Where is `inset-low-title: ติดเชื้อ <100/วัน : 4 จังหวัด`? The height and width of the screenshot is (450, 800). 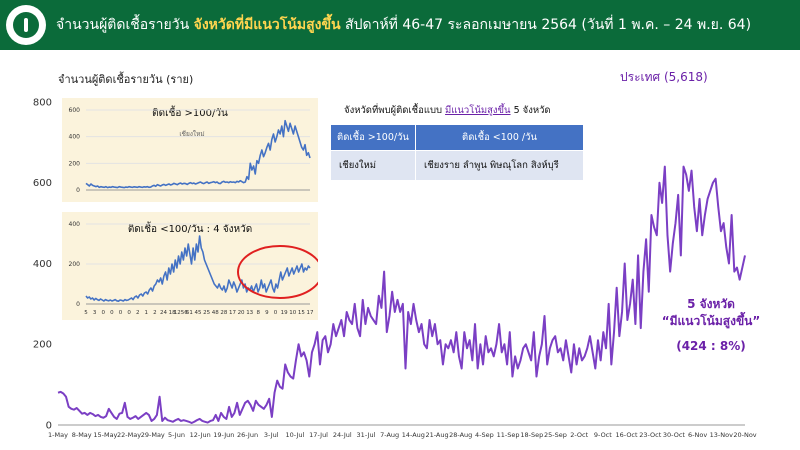
inset-low-title: ติดเชื้อ <100/วัน : 4 จังหวัด is located at coordinates (190, 229).